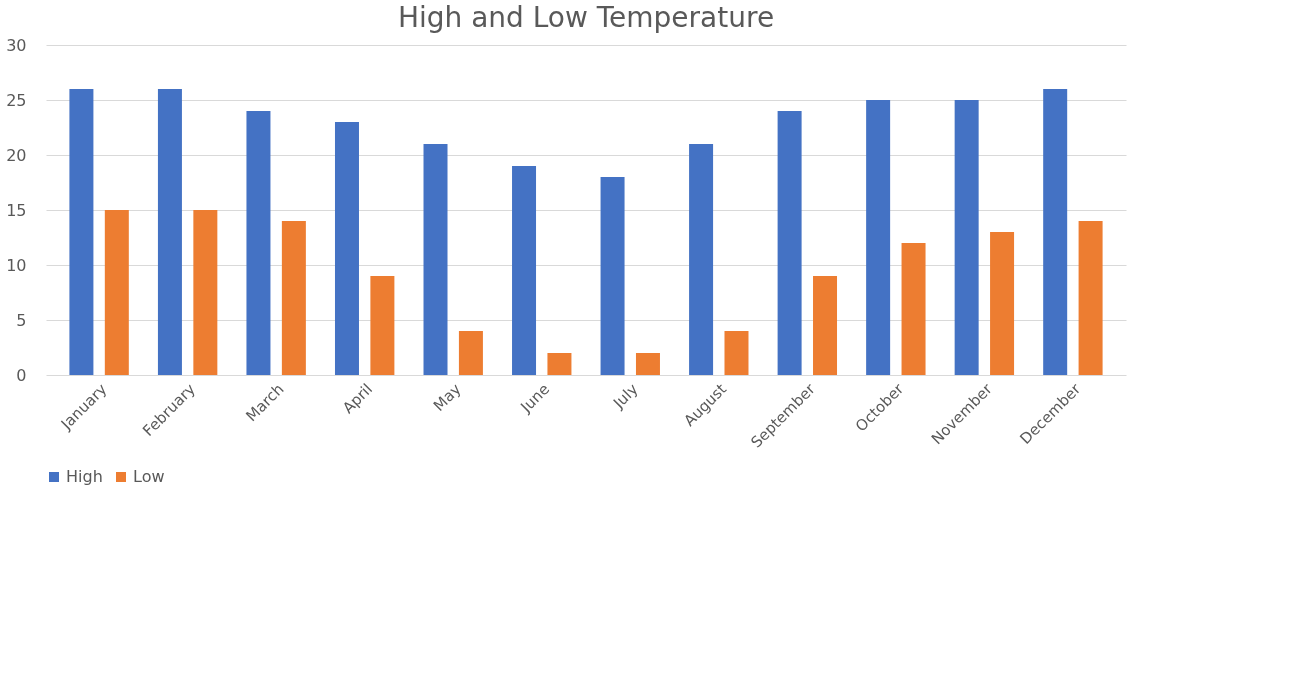 This screenshot has width=1311, height=691. What do you see at coordinates (21, 320) in the screenshot?
I see `y-tick-label: 5` at bounding box center [21, 320].